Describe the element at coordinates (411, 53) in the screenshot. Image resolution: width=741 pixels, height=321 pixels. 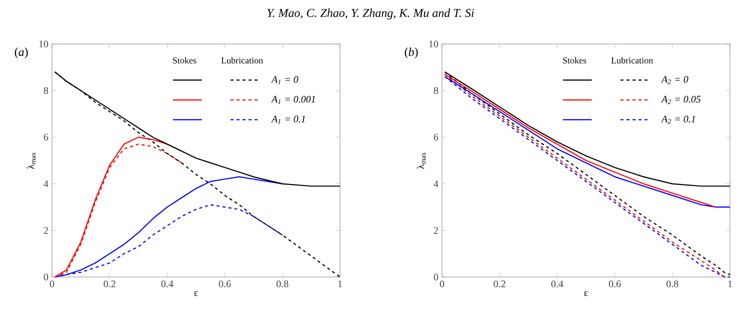
I see `chart-title: (b)` at that location.